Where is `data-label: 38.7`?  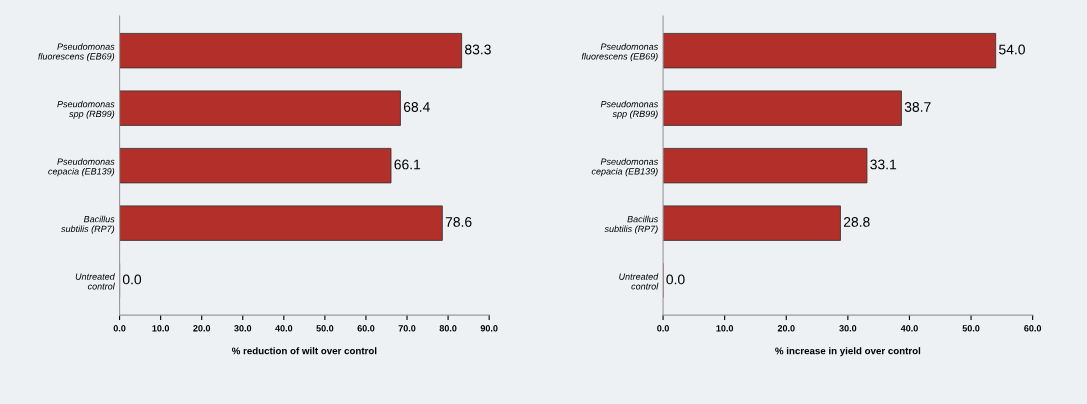
data-label: 38.7 is located at coordinates (917, 107).